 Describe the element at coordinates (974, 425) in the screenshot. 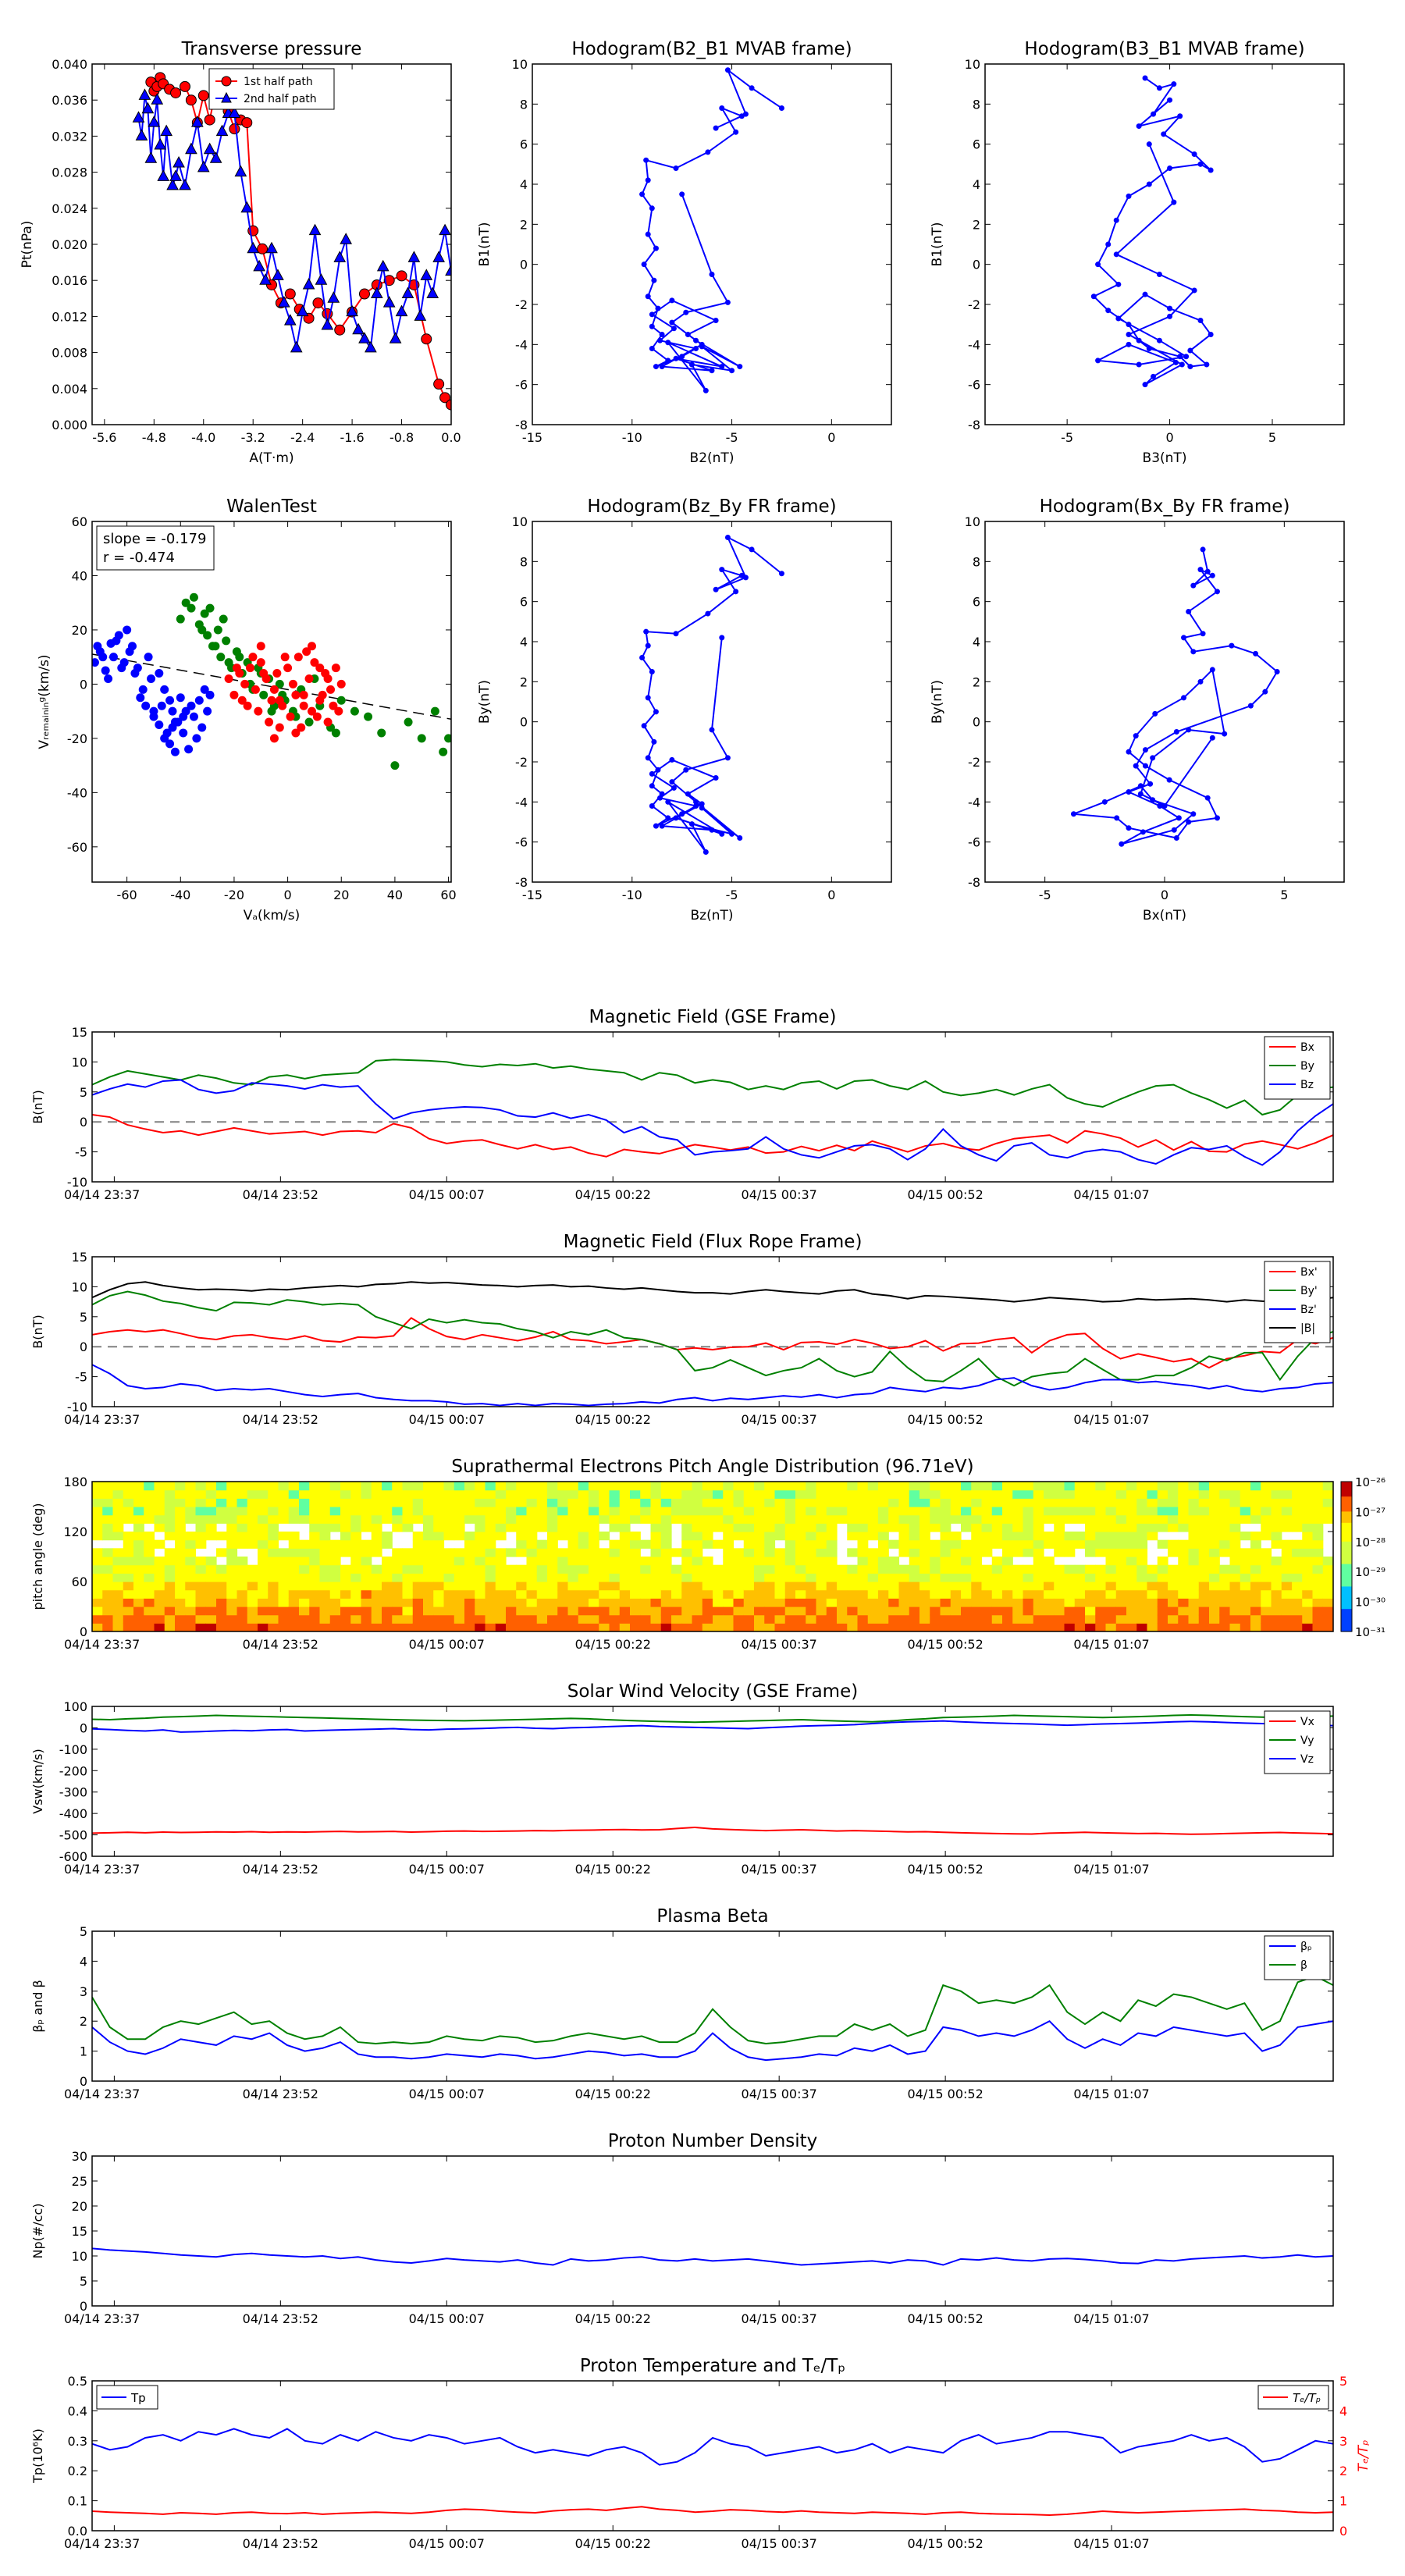

I see `h2-ytick-label: -8` at that location.